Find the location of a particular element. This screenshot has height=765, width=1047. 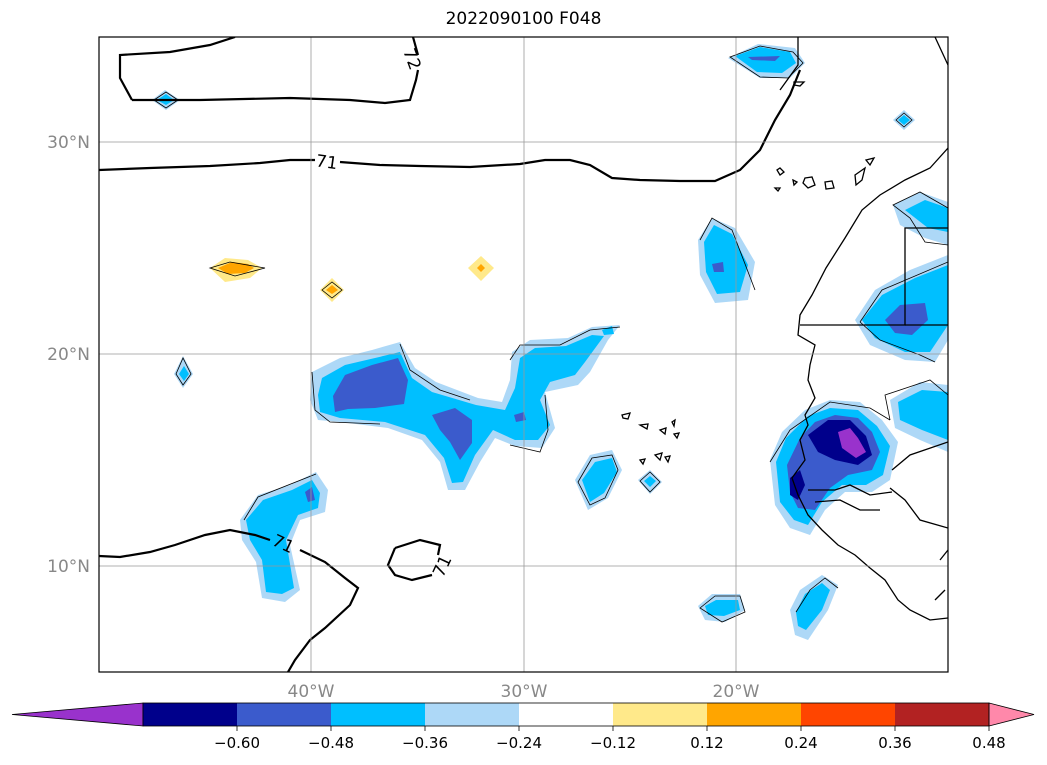

lon-label: 30°W is located at coordinates (524, 692).